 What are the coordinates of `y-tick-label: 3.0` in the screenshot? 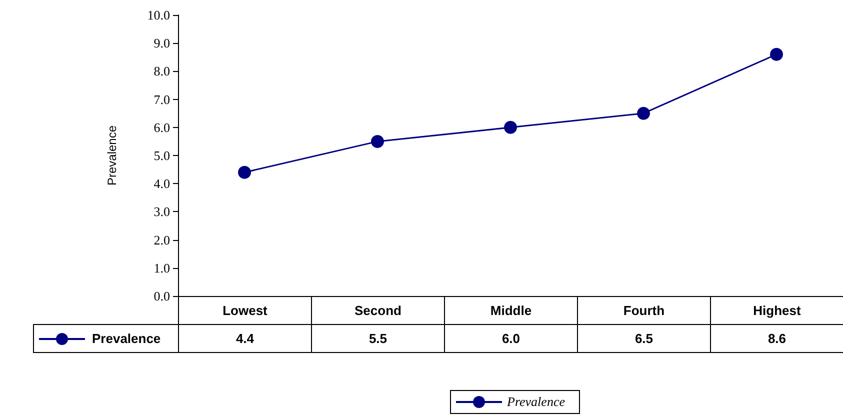 It's located at (162, 212).